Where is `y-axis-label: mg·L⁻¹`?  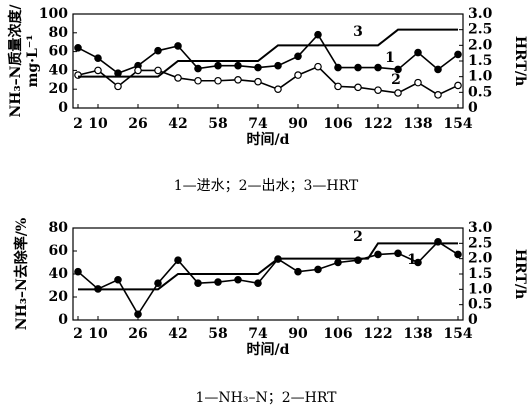
y-axis-label: mg·L⁻¹ is located at coordinates (33, 61).